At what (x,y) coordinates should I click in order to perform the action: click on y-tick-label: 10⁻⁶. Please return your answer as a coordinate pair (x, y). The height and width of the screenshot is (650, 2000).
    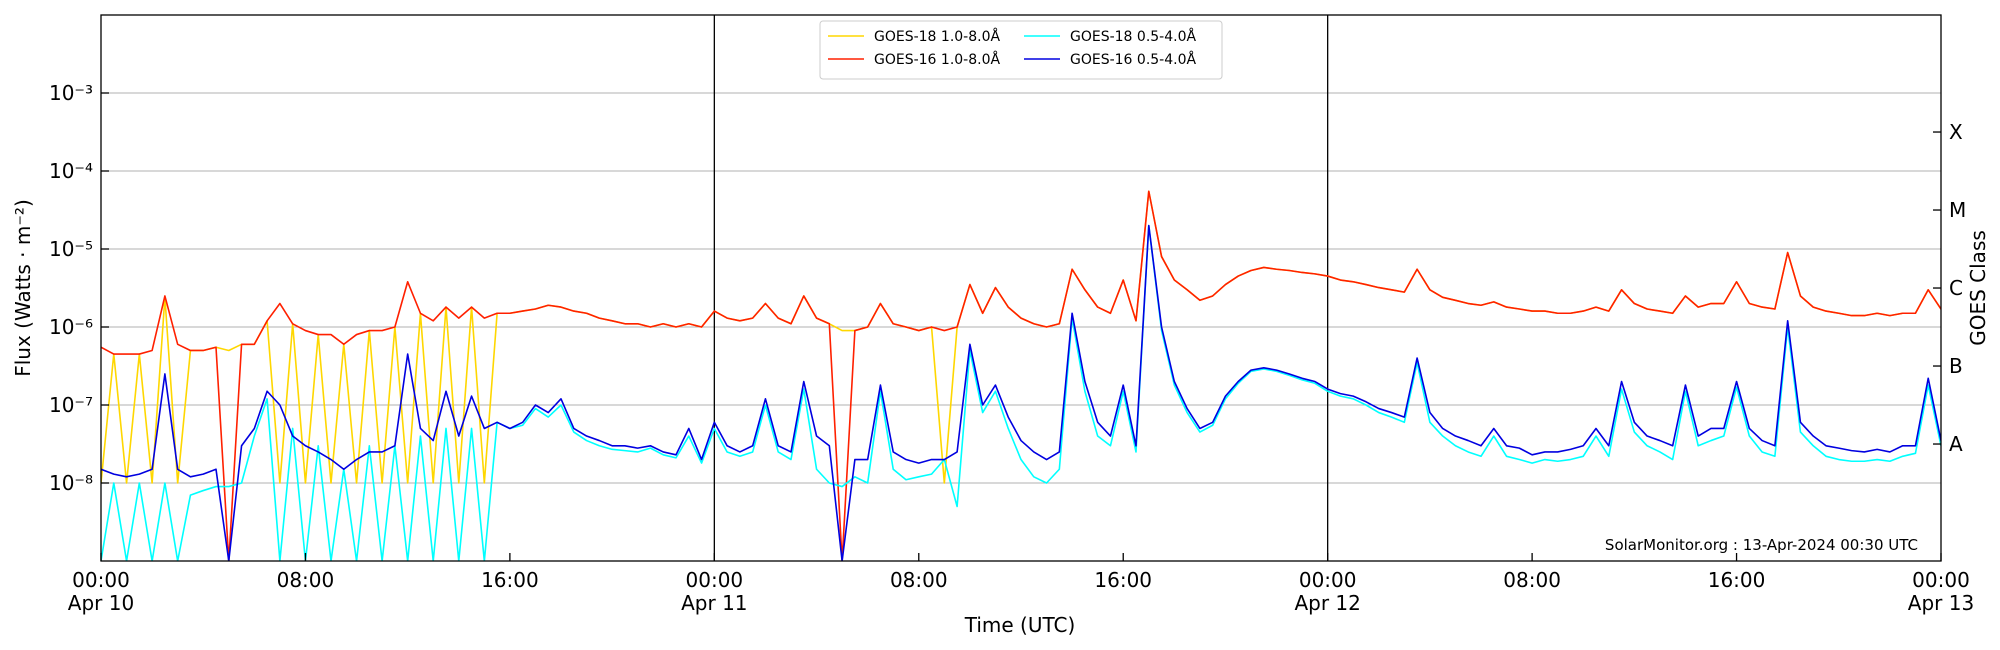
    Looking at the image, I should click on (71, 327).